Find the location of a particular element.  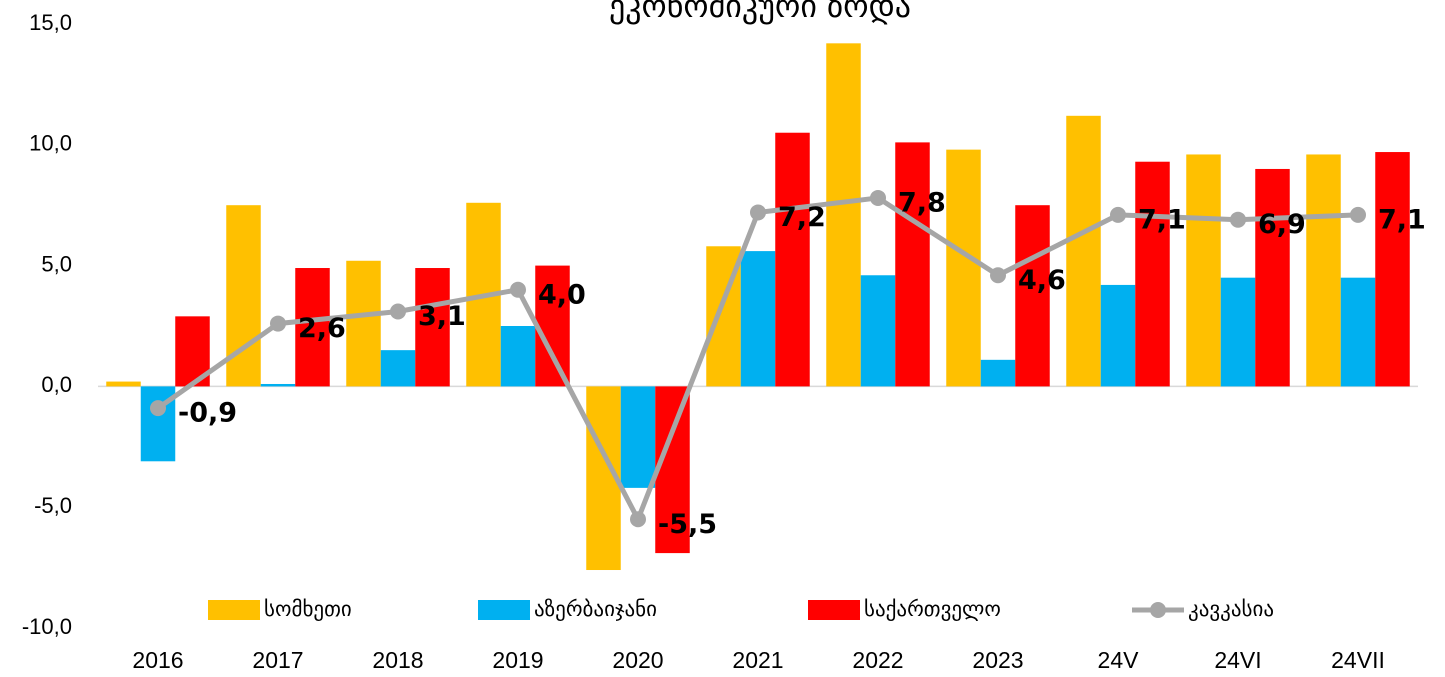

data-label: 4,6 is located at coordinates (1042, 280).